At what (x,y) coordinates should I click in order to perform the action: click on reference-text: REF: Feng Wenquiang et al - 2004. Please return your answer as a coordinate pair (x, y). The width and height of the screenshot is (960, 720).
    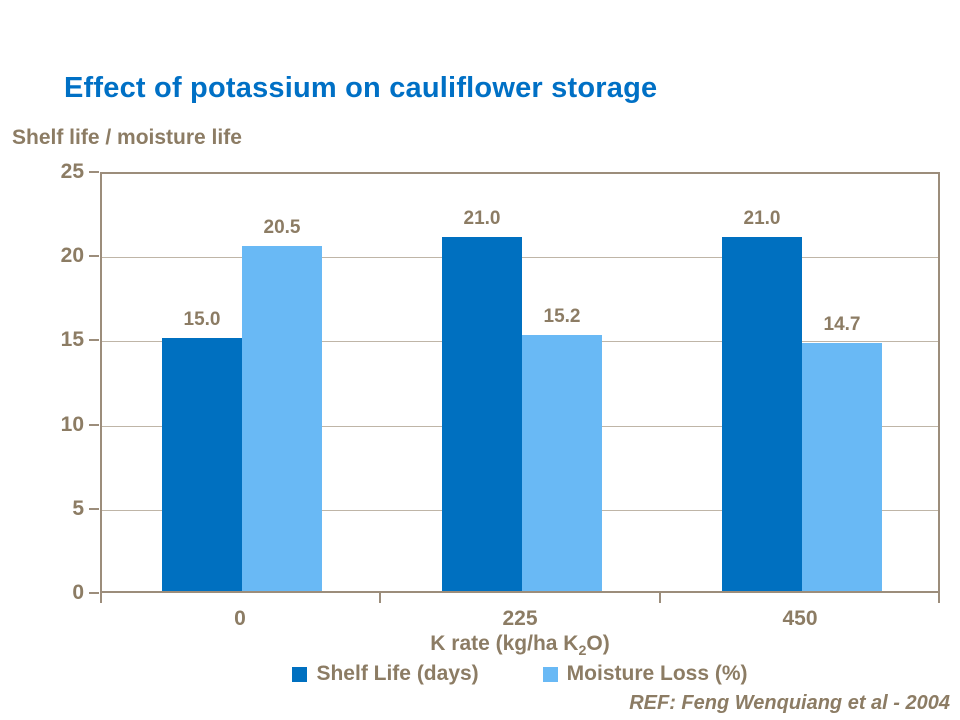
    Looking at the image, I should click on (789, 703).